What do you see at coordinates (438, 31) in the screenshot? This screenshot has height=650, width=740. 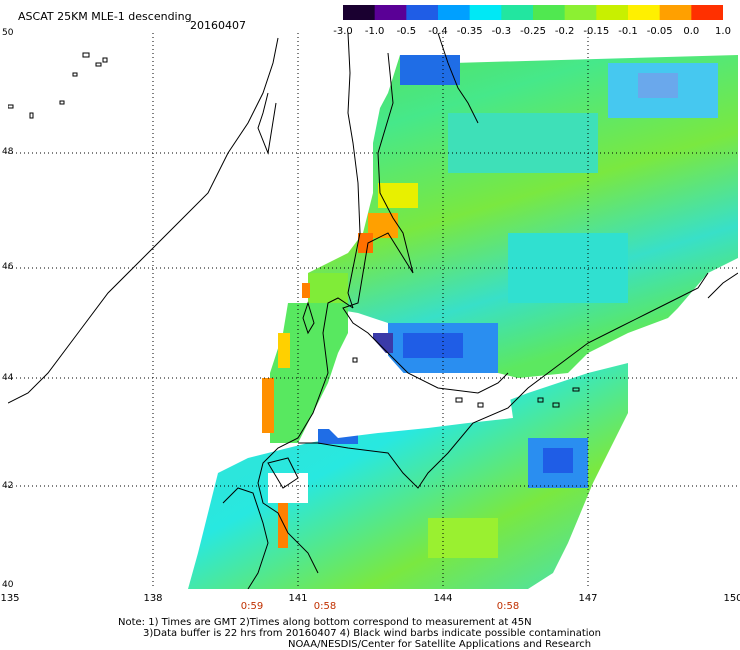 I see `colorbar-label: -0.4` at bounding box center [438, 31].